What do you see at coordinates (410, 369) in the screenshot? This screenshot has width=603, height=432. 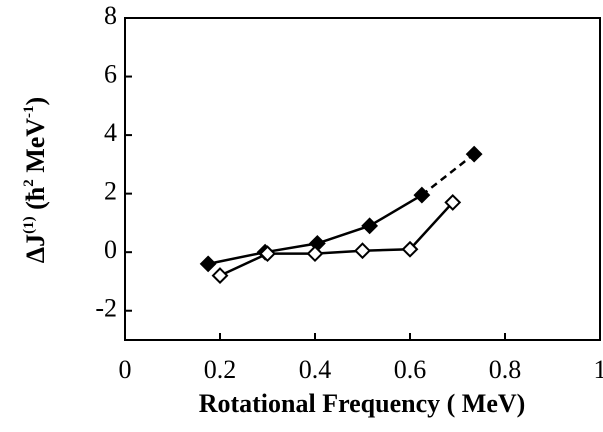 I see `x-tick-label: 0.6` at bounding box center [410, 369].